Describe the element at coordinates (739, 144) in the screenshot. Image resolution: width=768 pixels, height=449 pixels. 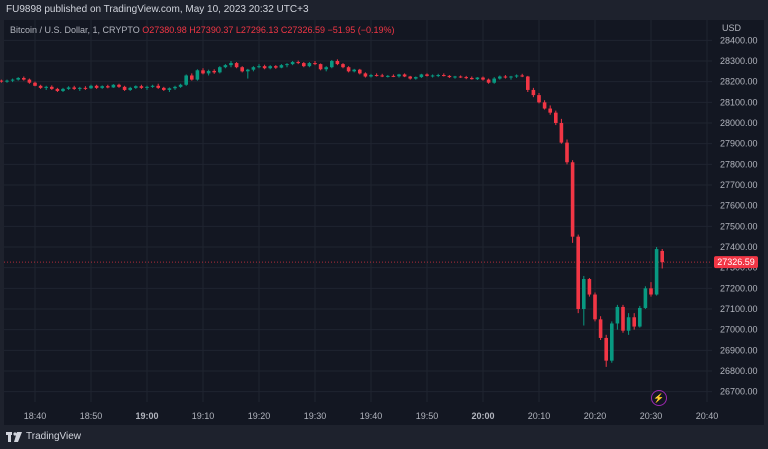
I see `y-tick-label: 27900.00` at that location.